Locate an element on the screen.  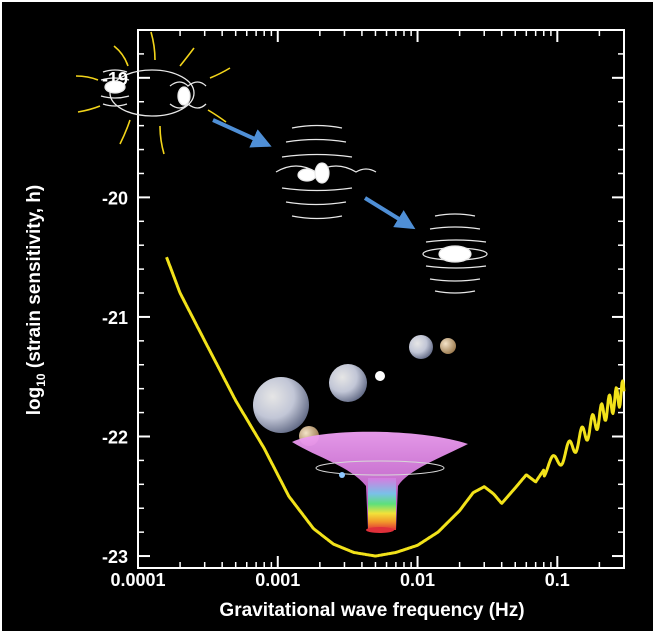
x-tick-label: 0.0001 is located at coordinates (137, 580).